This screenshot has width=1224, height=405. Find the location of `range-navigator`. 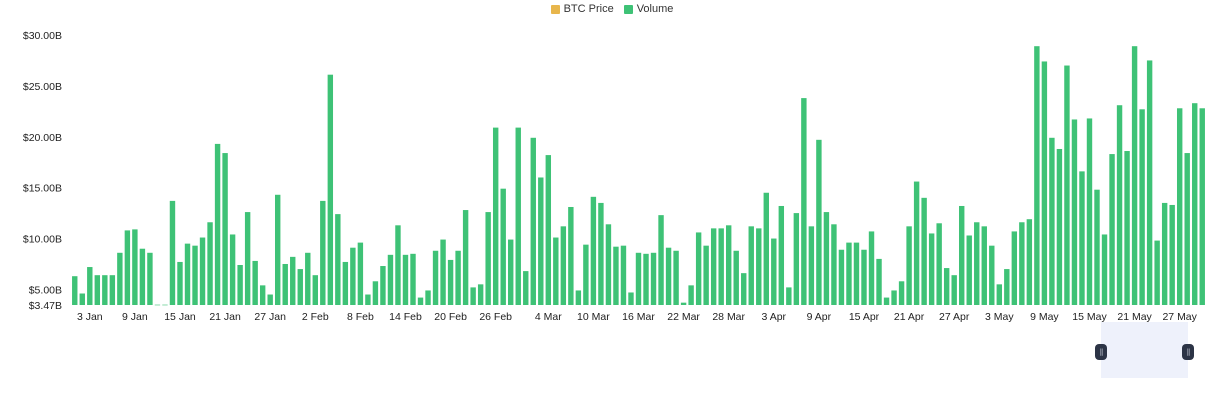

range-navigator is located at coordinates (1144, 350).